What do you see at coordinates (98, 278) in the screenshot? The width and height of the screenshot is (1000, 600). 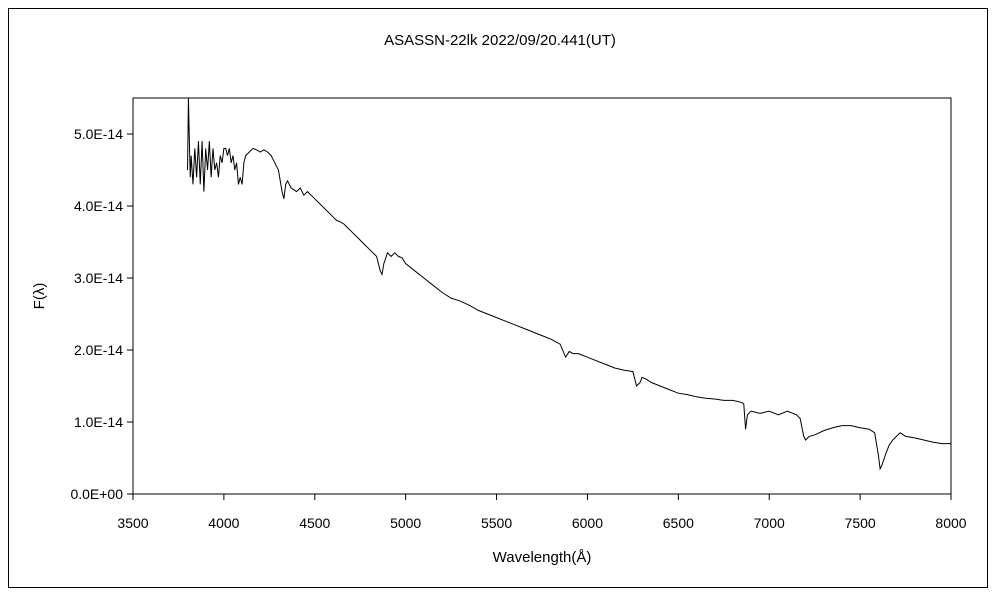 I see `y-tick-label: 3.0E-14` at bounding box center [98, 278].